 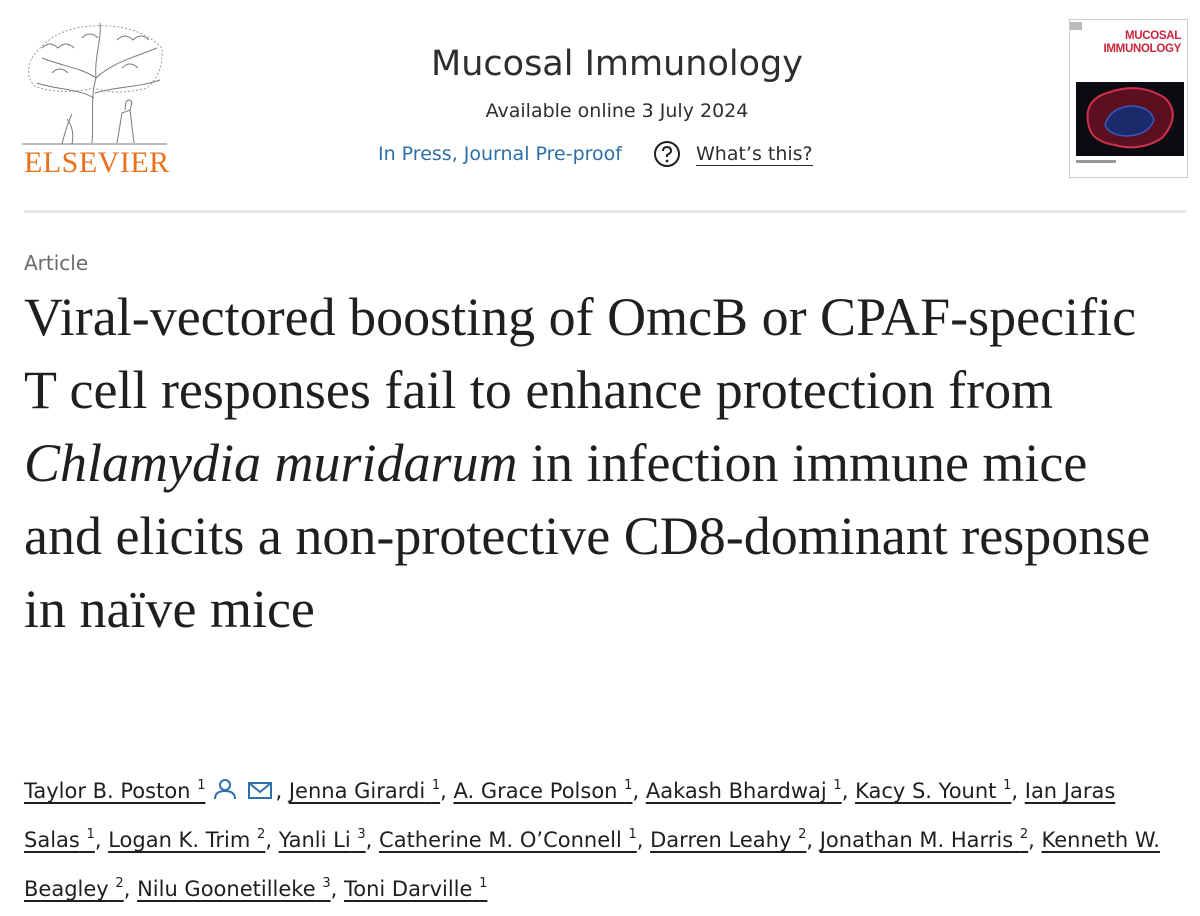 What do you see at coordinates (244, 790) in the screenshot?
I see `author-icons` at bounding box center [244, 790].